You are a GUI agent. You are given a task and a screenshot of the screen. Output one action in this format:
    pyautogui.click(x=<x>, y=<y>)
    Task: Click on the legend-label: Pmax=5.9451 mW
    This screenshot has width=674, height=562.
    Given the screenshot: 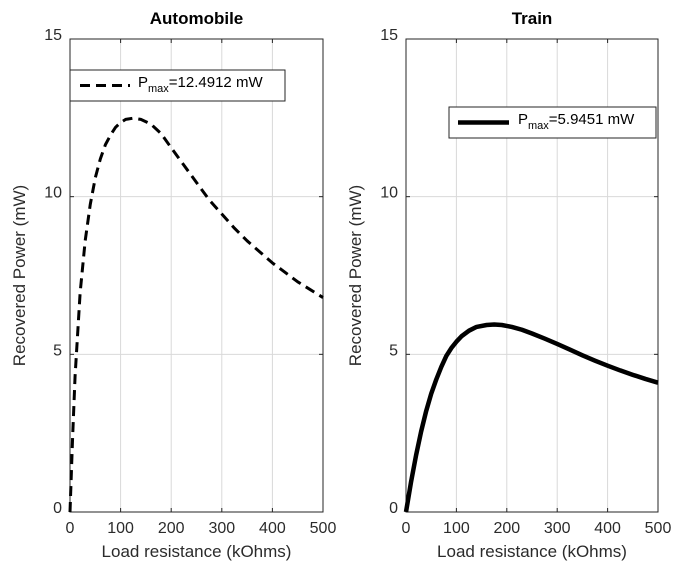 What is the action you would take?
    pyautogui.click(x=576, y=121)
    